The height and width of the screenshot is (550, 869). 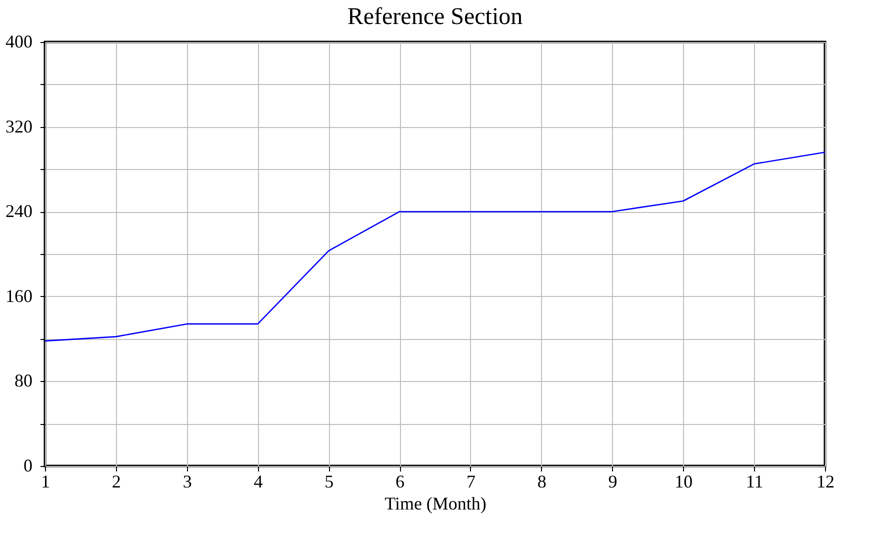 I want to click on x-tick-label: 4, so click(x=258, y=482).